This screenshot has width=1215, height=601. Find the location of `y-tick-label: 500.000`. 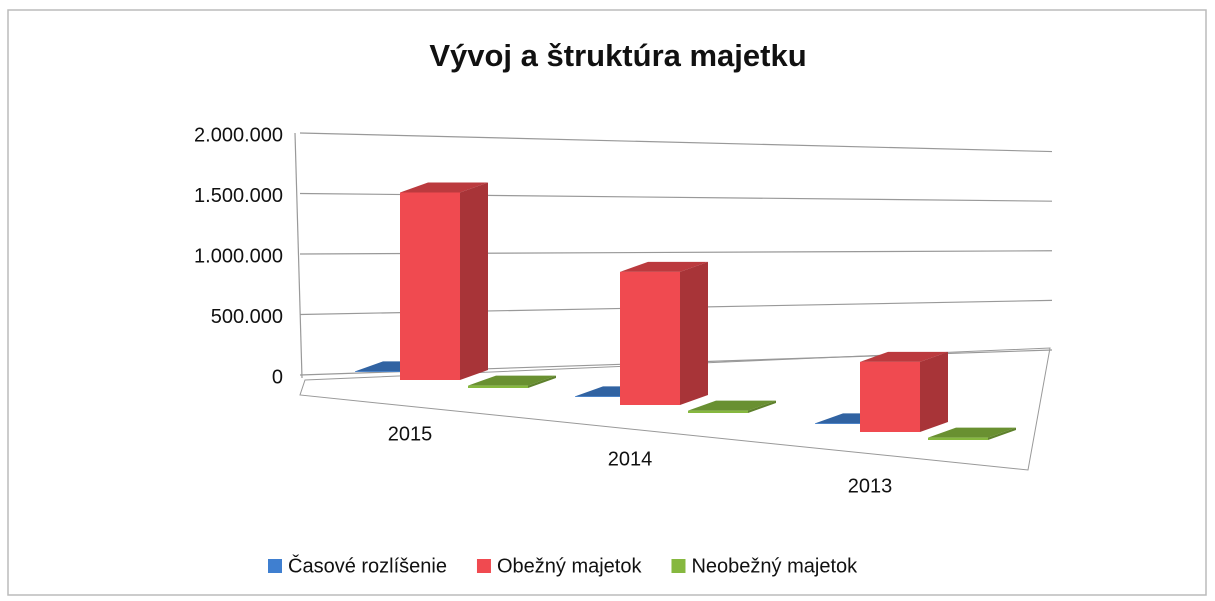

y-tick-label: 500.000 is located at coordinates (247, 317).